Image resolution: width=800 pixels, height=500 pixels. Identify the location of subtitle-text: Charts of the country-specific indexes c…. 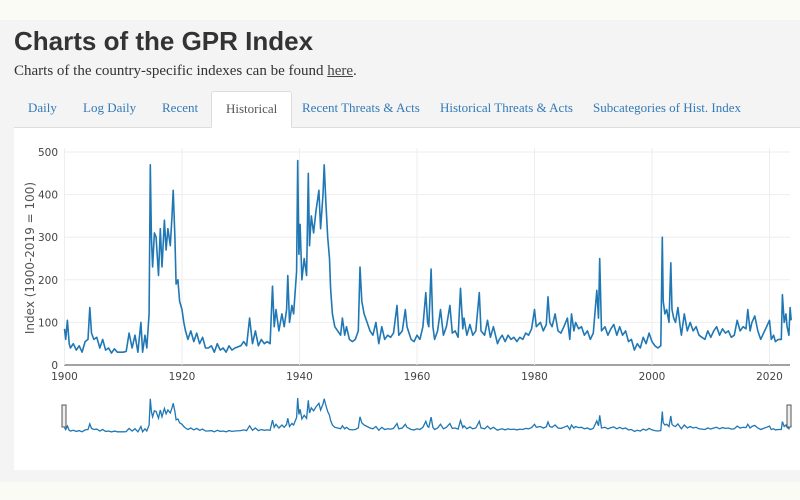
(171, 71).